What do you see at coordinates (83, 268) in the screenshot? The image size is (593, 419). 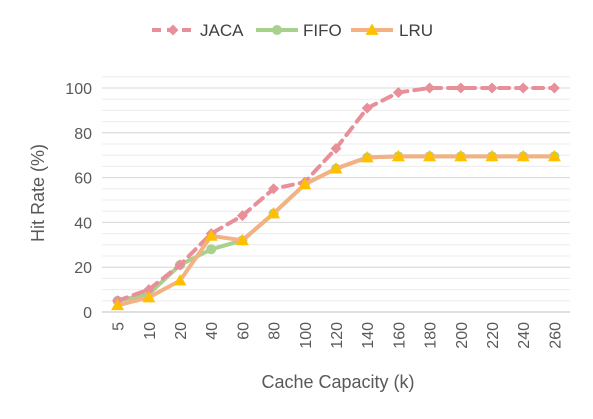 I see `y-tick-label: 20` at bounding box center [83, 268].